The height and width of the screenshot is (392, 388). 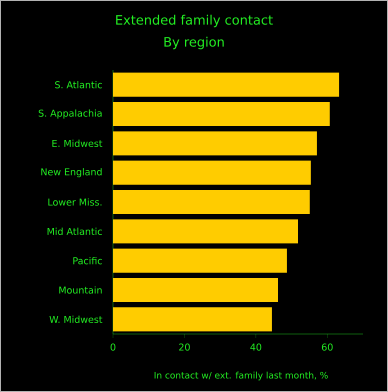 I want to click on y-tick-label: W. Midwest, so click(x=75, y=320).